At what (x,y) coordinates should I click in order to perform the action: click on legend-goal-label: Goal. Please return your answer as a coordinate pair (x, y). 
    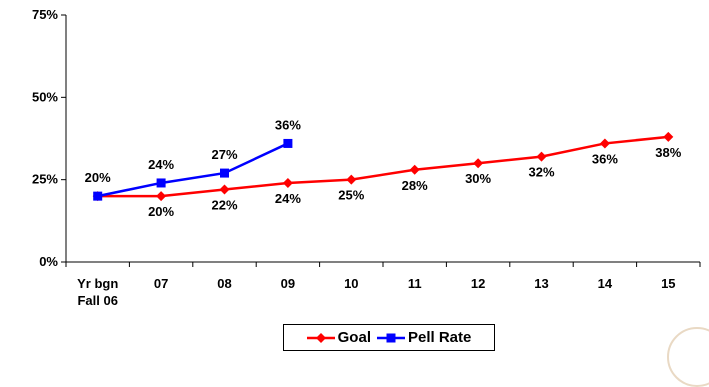
    Looking at the image, I should click on (354, 337).